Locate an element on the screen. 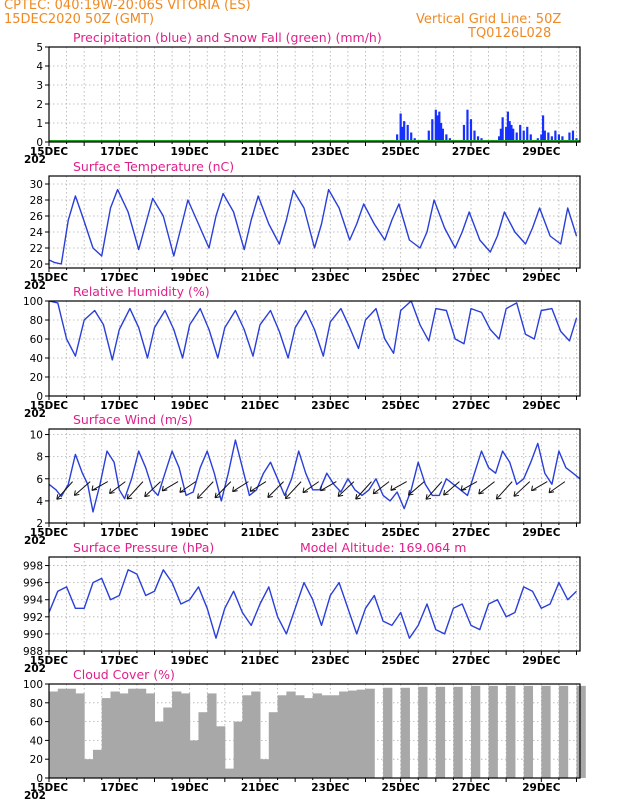 The width and height of the screenshot is (618, 800). y-tick-label: 28 is located at coordinates (36, 201).